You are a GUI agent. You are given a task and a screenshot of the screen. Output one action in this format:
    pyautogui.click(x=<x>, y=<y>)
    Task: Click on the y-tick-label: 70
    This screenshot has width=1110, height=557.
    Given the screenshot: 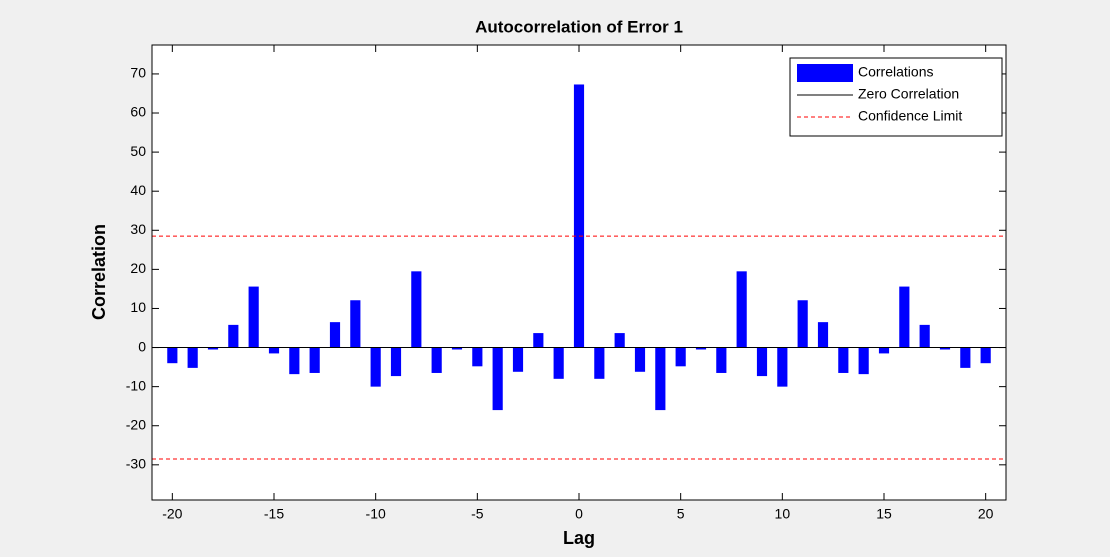 What is the action you would take?
    pyautogui.click(x=138, y=73)
    